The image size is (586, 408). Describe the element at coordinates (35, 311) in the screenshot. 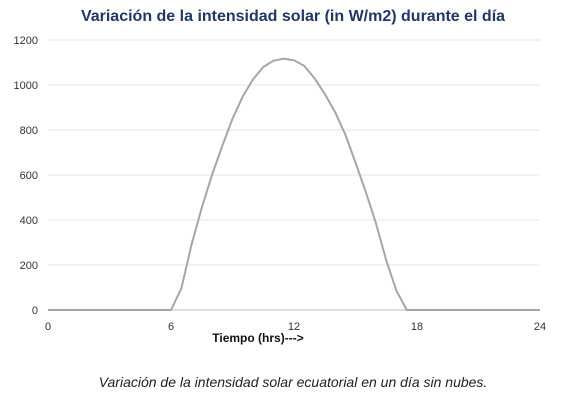

I see `y-tick-label: 0` at that location.